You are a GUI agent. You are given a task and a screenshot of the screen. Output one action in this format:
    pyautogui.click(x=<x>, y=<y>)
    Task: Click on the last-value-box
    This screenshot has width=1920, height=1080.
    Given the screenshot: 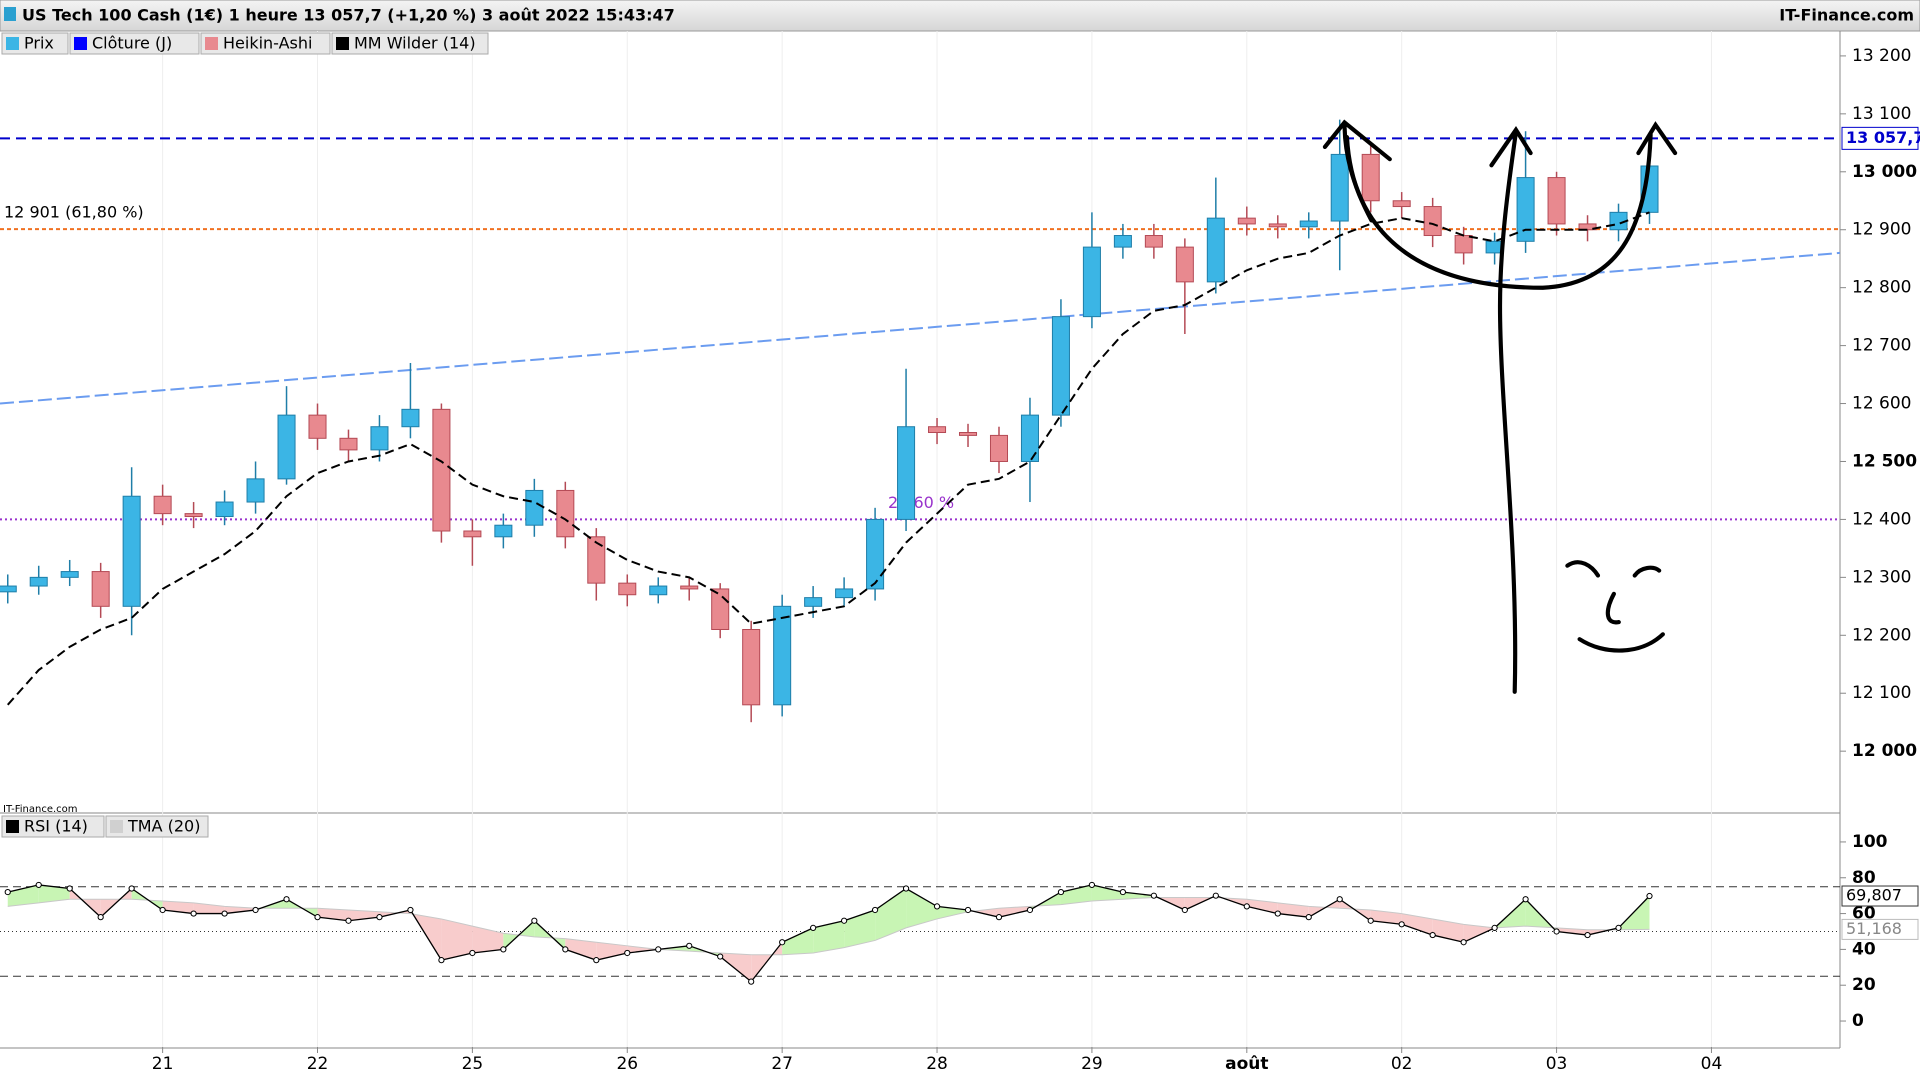 What is the action you would take?
    pyautogui.click(x=1880, y=929)
    